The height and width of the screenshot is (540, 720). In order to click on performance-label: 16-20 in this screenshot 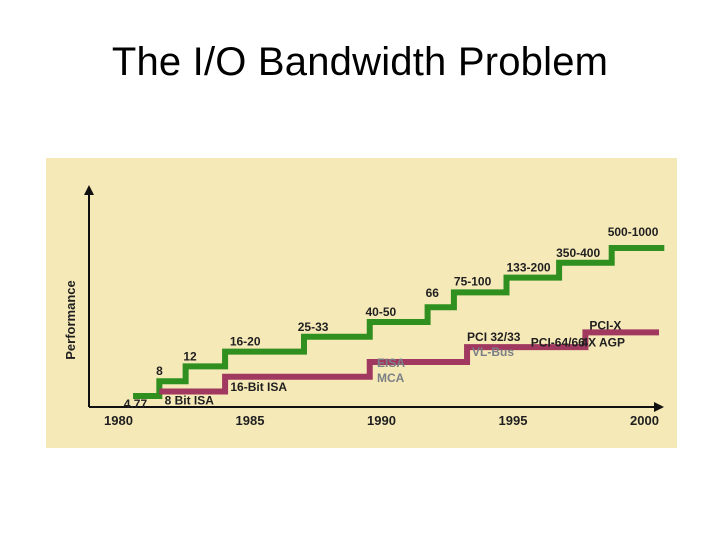, I will do `click(245, 342)`.